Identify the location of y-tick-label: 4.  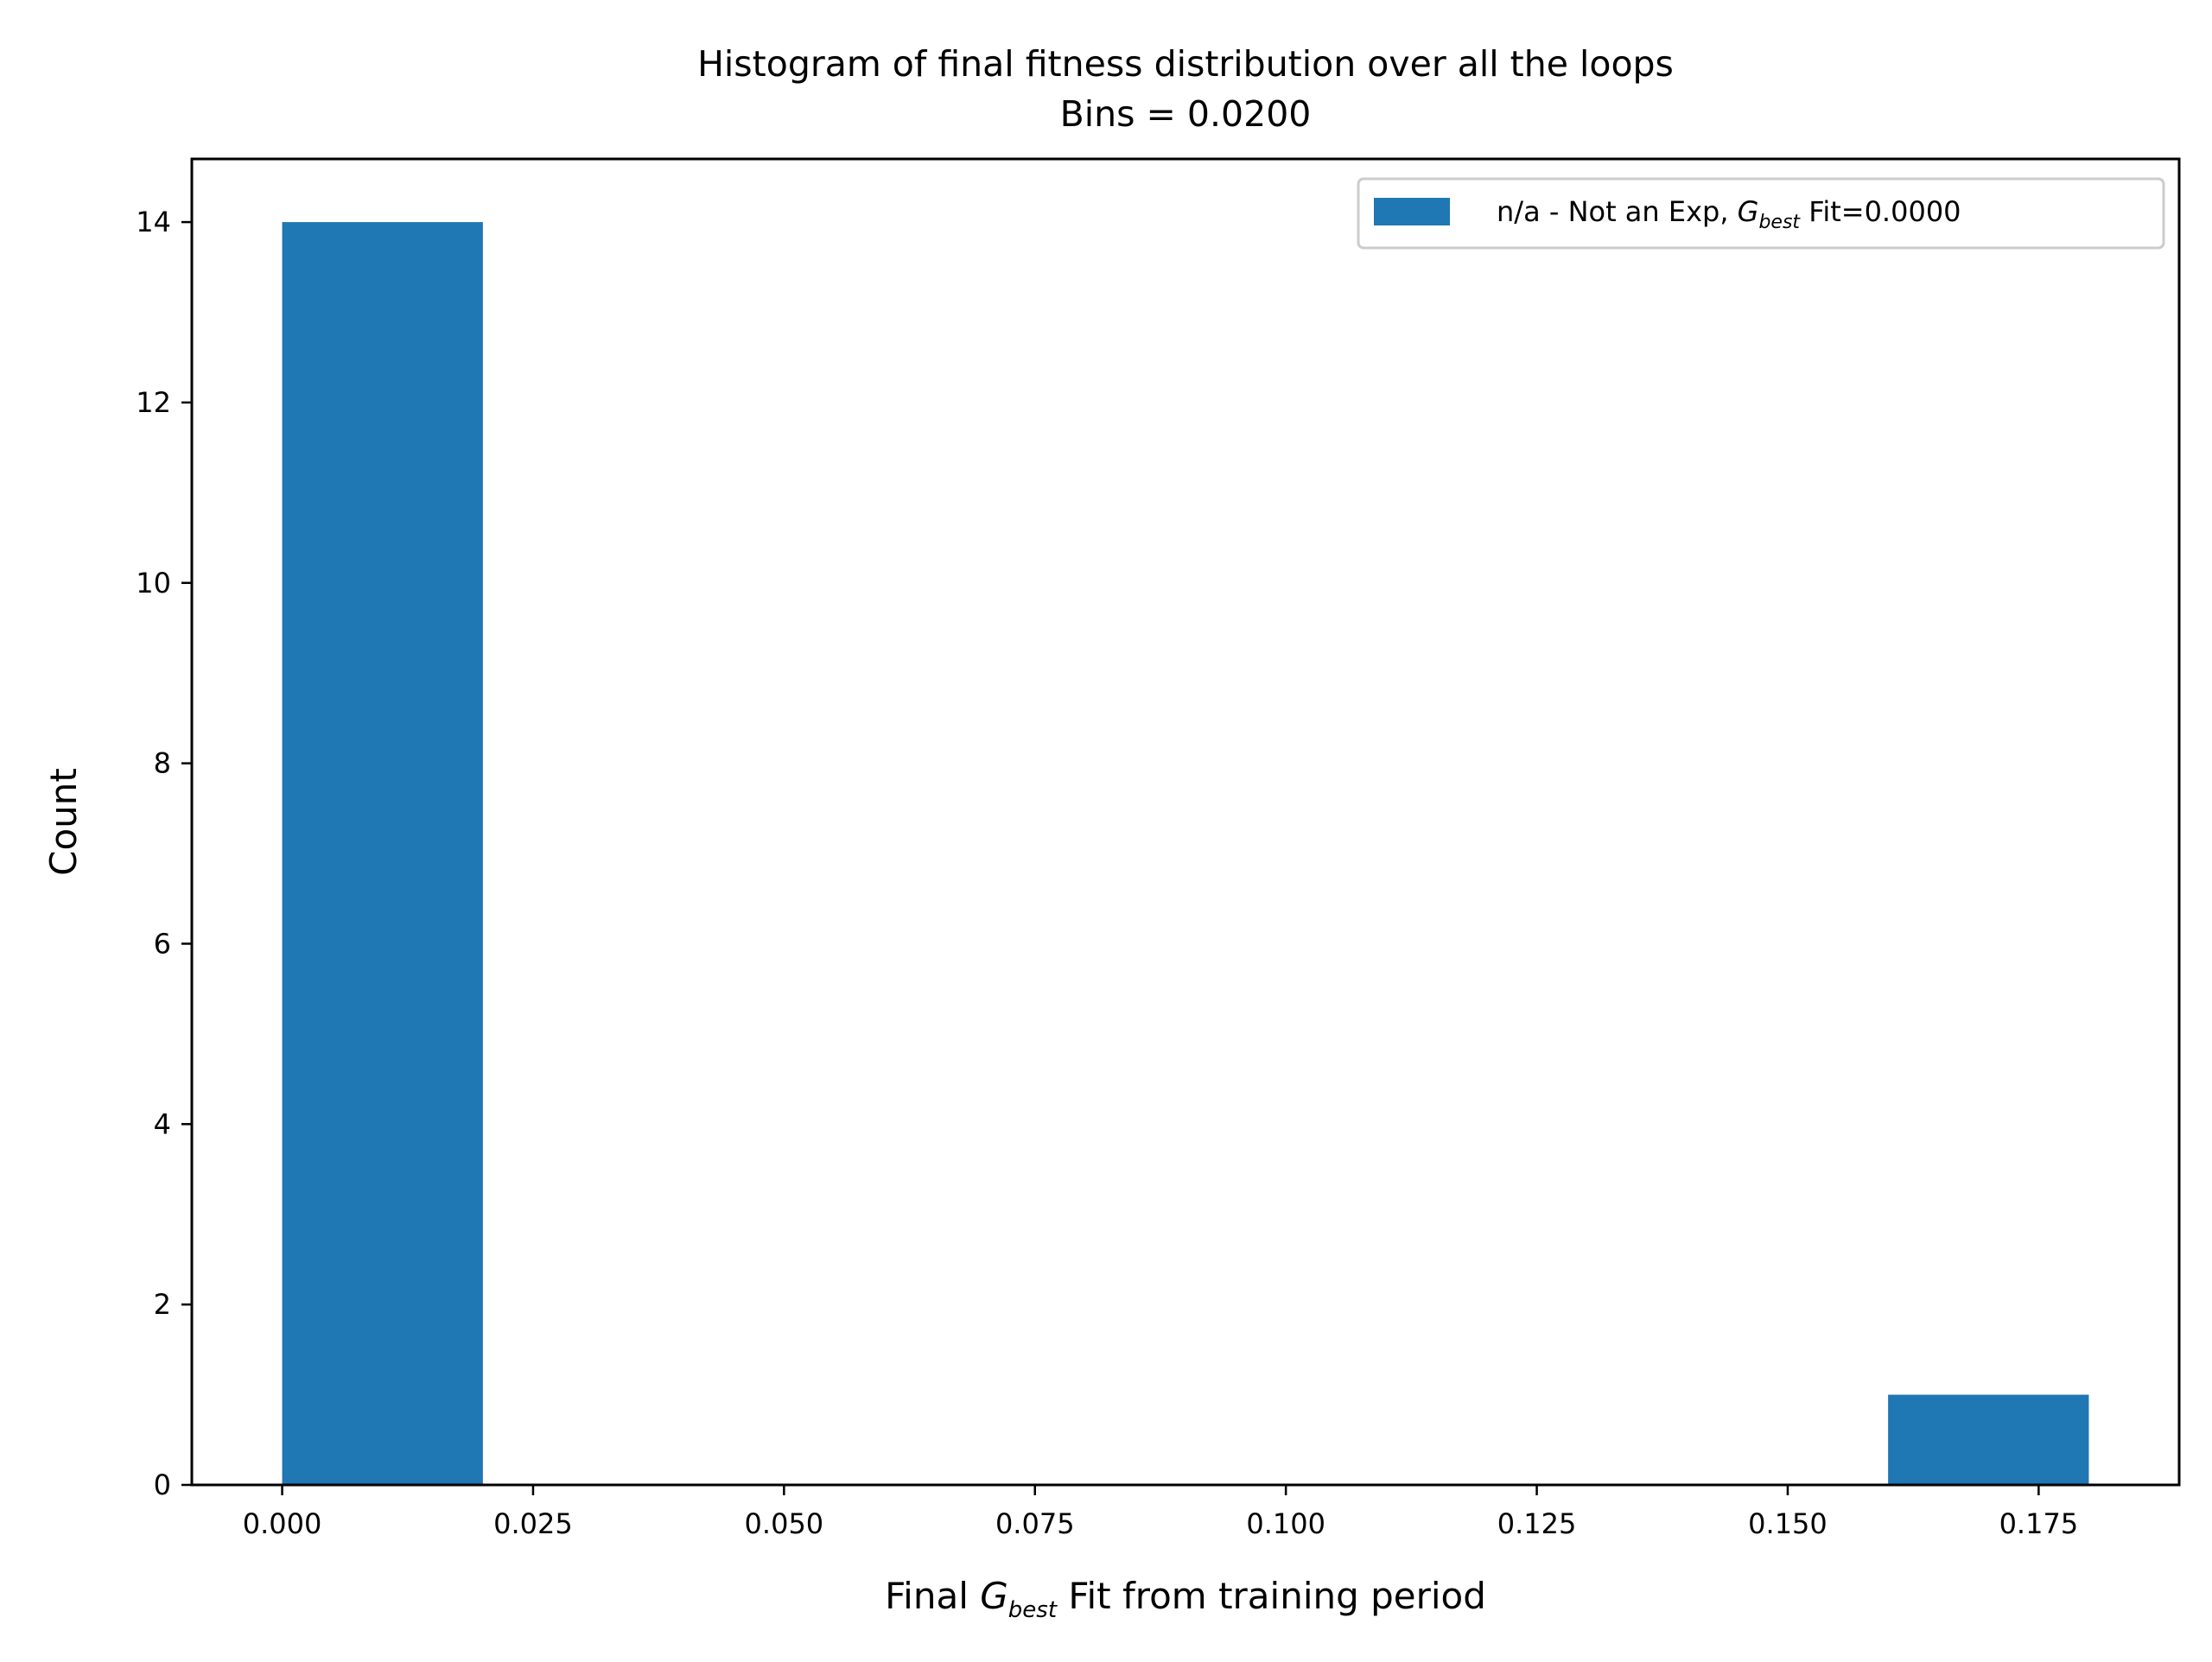
(162, 1123).